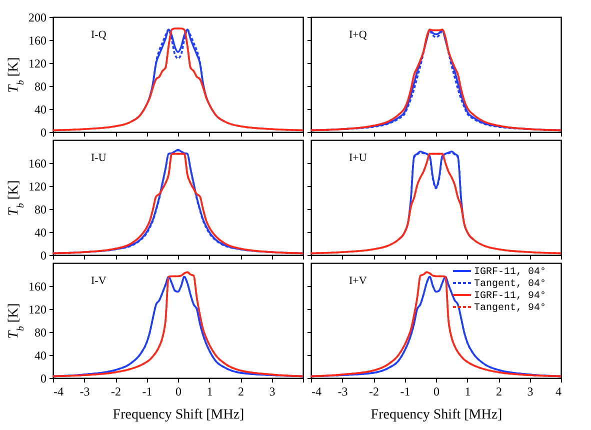  What do you see at coordinates (358, 35) in the screenshot?
I see `annotation: I+Q` at bounding box center [358, 35].